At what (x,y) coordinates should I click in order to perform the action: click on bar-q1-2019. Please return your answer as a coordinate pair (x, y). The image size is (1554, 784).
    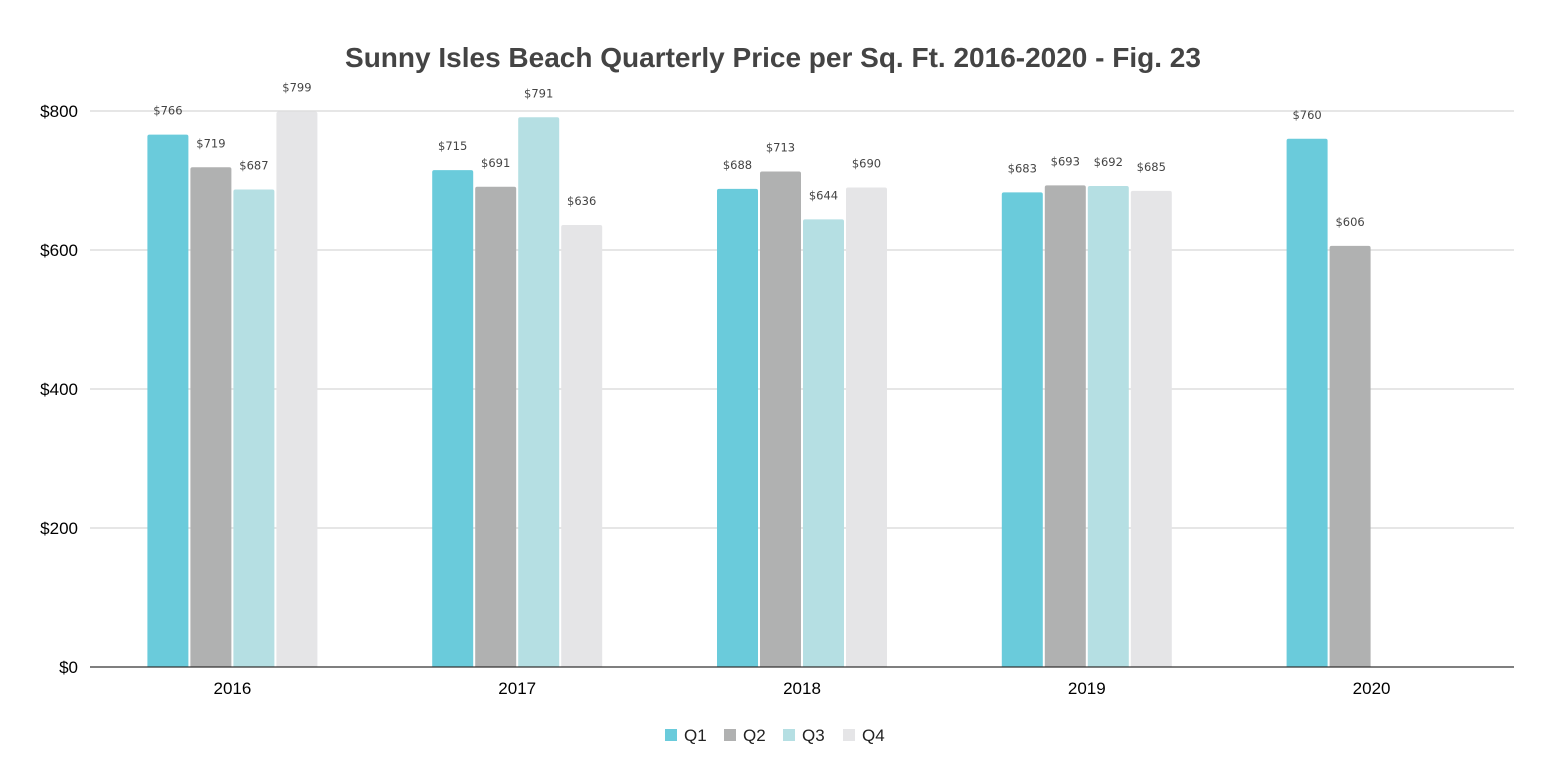
    Looking at the image, I should click on (1022, 429).